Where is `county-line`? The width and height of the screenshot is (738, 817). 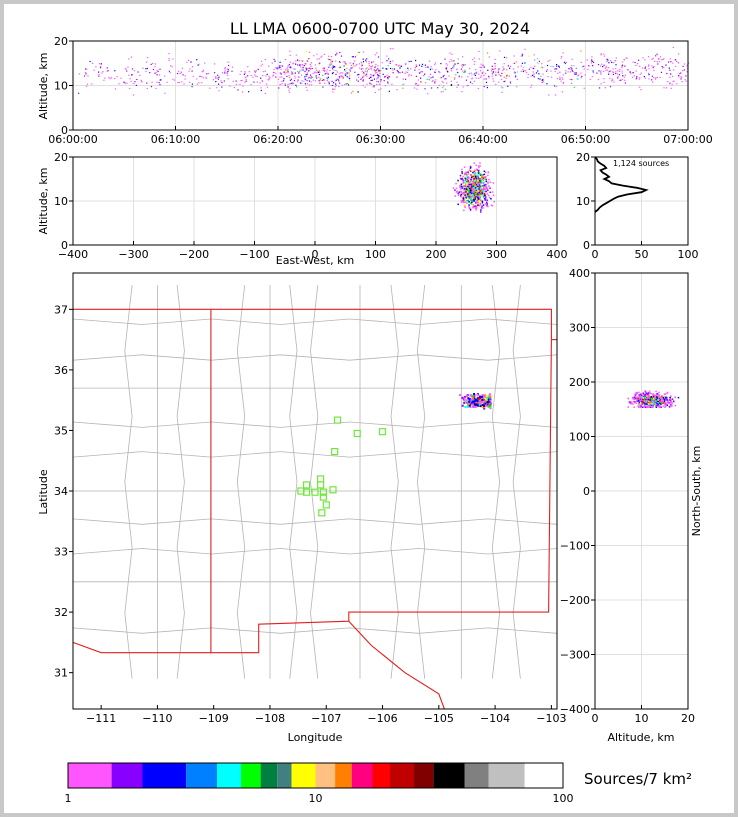
county-line is located at coordinates (315, 357).